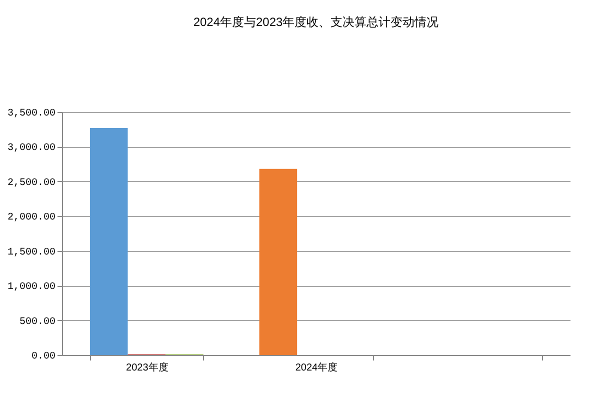 This screenshot has width=592, height=393. I want to click on x-tick-label: 2024年度, so click(316, 368).